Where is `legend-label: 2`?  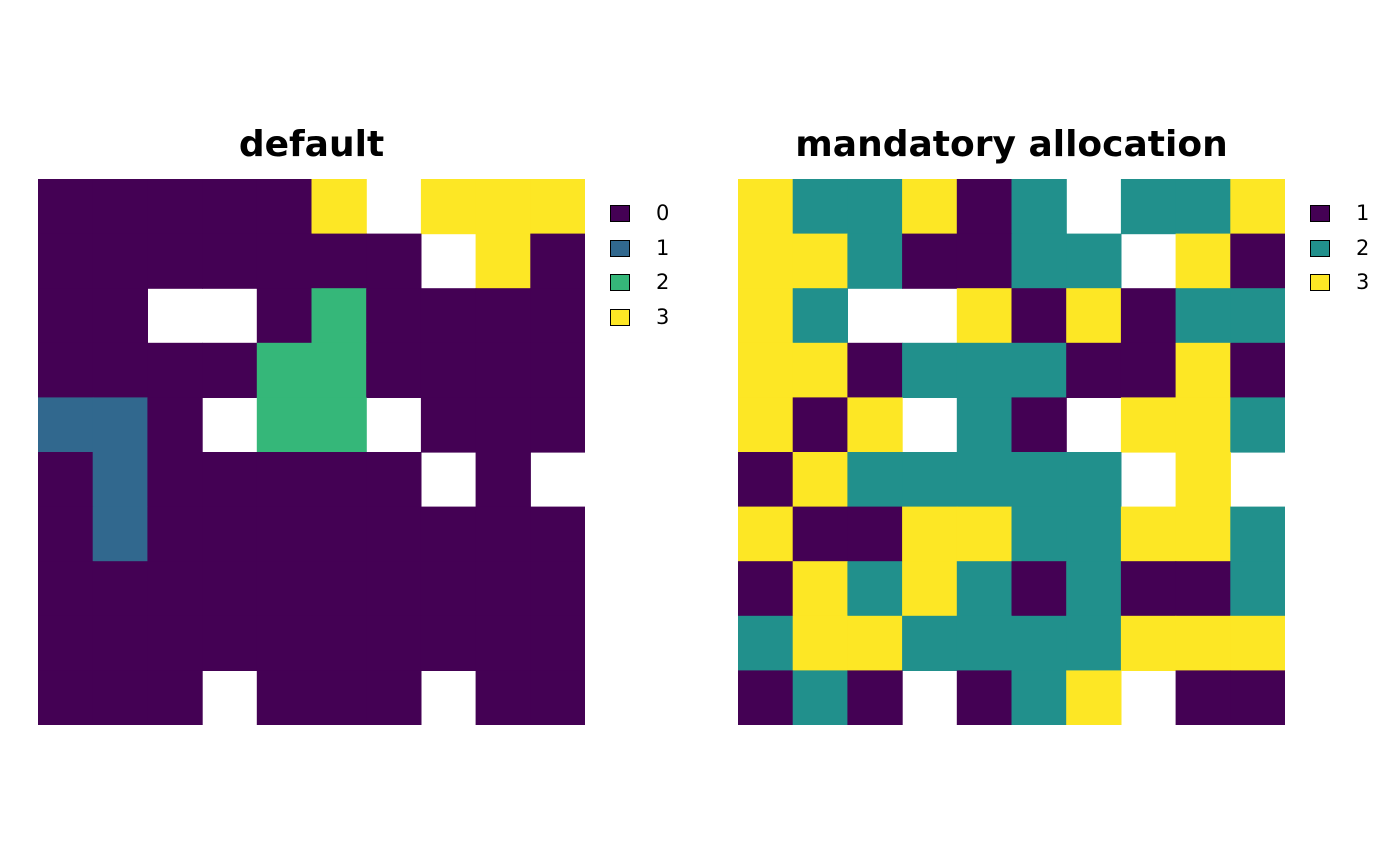 legend-label: 2 is located at coordinates (1363, 247).